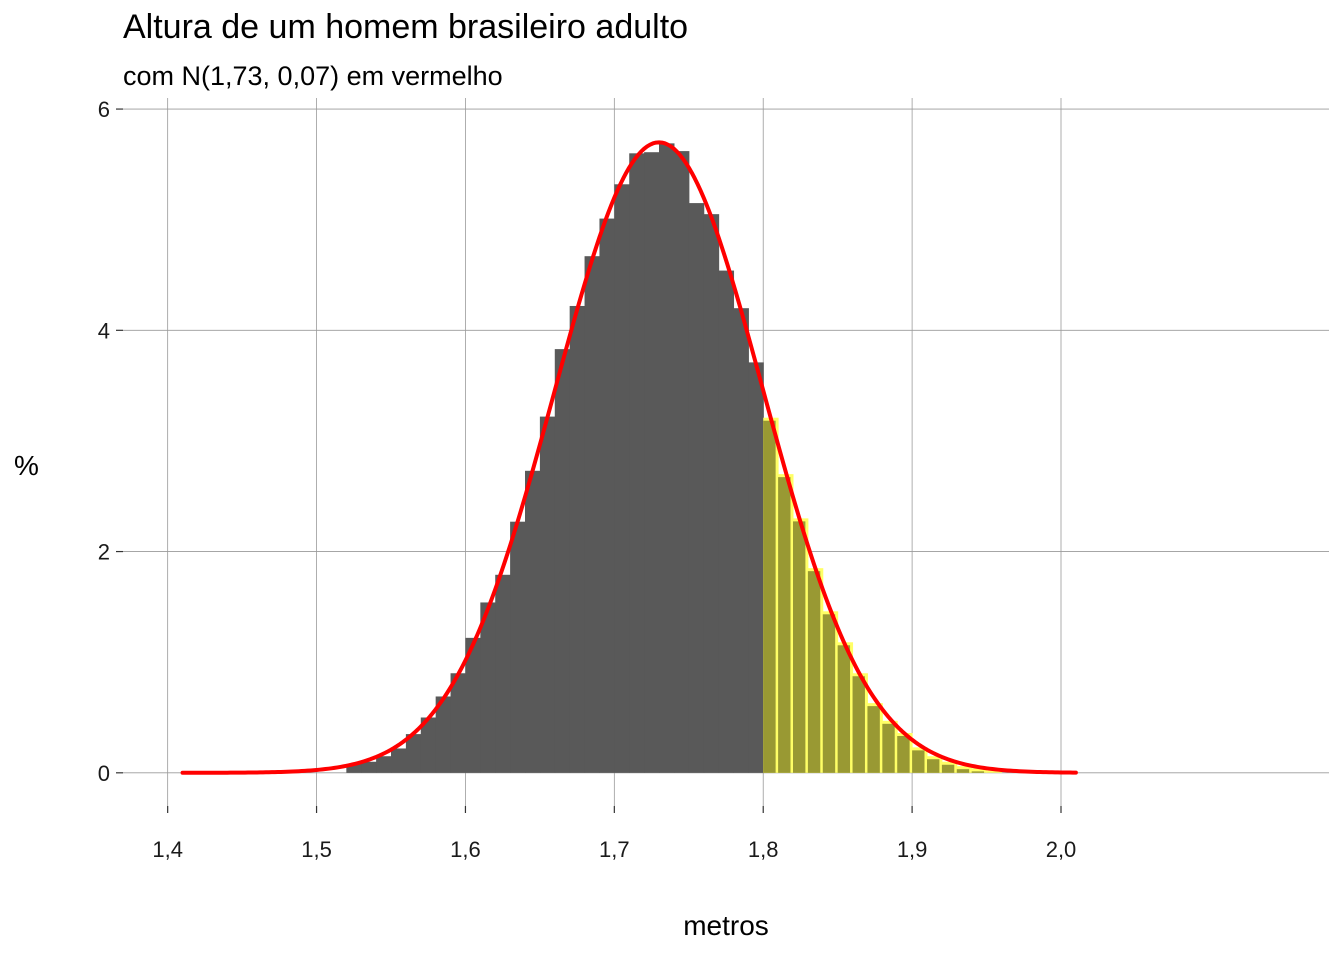 The height and width of the screenshot is (960, 1344). What do you see at coordinates (316, 849) in the screenshot?
I see `x-tick-label: 1,5` at bounding box center [316, 849].